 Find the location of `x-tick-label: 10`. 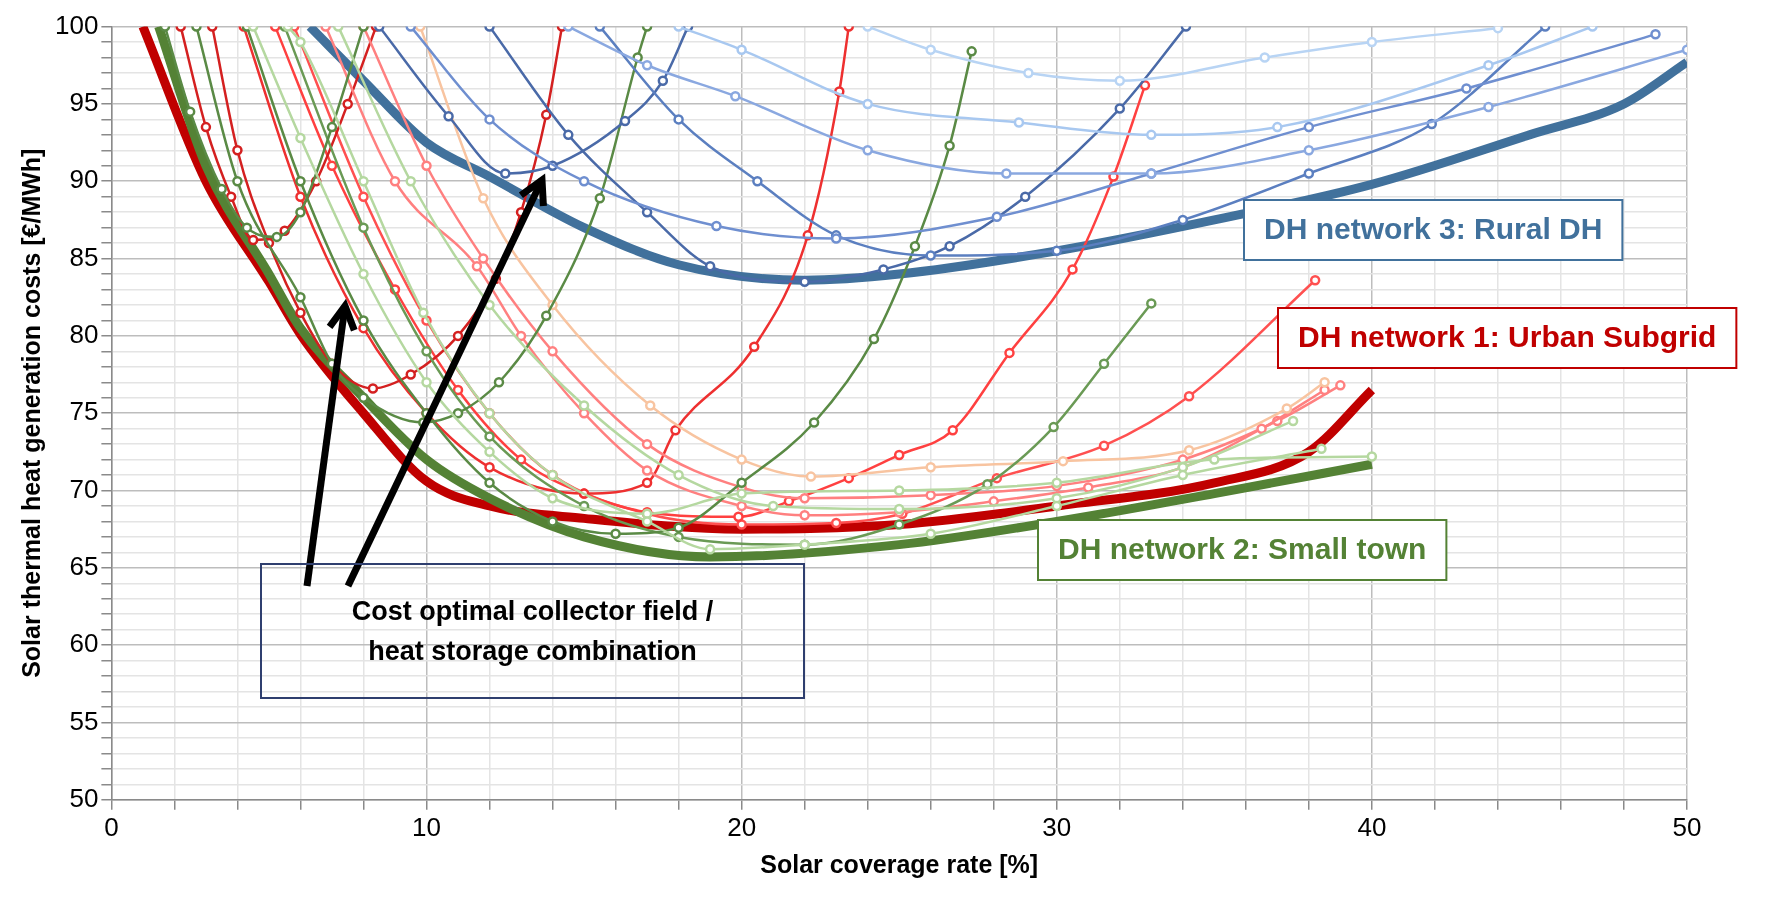

x-tick-label: 10 is located at coordinates (426, 826).